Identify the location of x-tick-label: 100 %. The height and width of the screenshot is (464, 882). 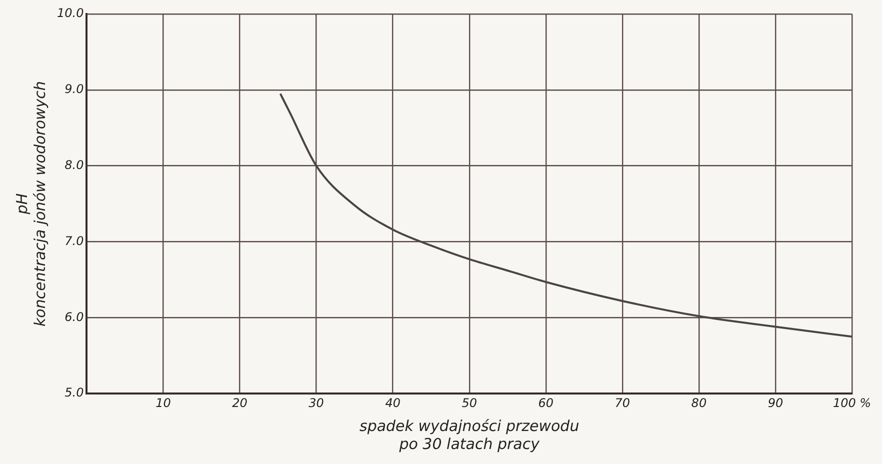
(852, 403).